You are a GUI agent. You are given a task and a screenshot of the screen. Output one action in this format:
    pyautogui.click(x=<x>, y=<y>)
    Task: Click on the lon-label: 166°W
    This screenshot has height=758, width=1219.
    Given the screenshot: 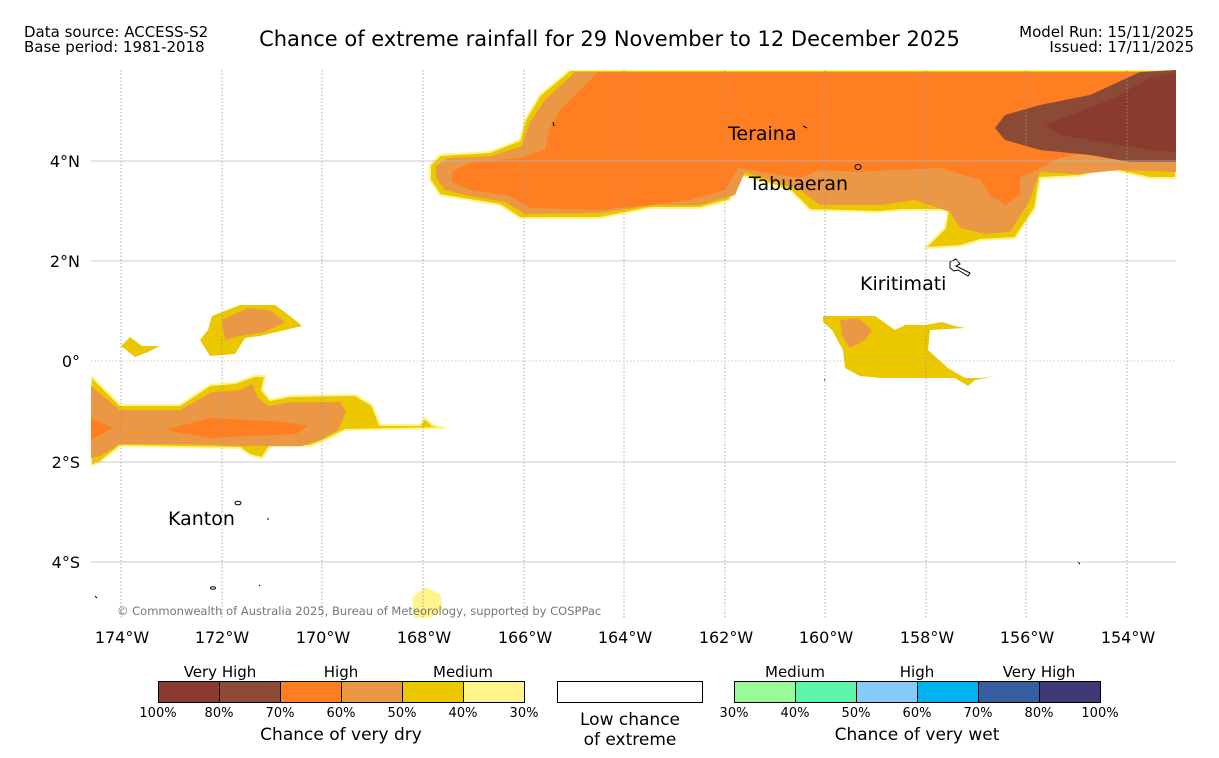 What is the action you would take?
    pyautogui.click(x=525, y=637)
    